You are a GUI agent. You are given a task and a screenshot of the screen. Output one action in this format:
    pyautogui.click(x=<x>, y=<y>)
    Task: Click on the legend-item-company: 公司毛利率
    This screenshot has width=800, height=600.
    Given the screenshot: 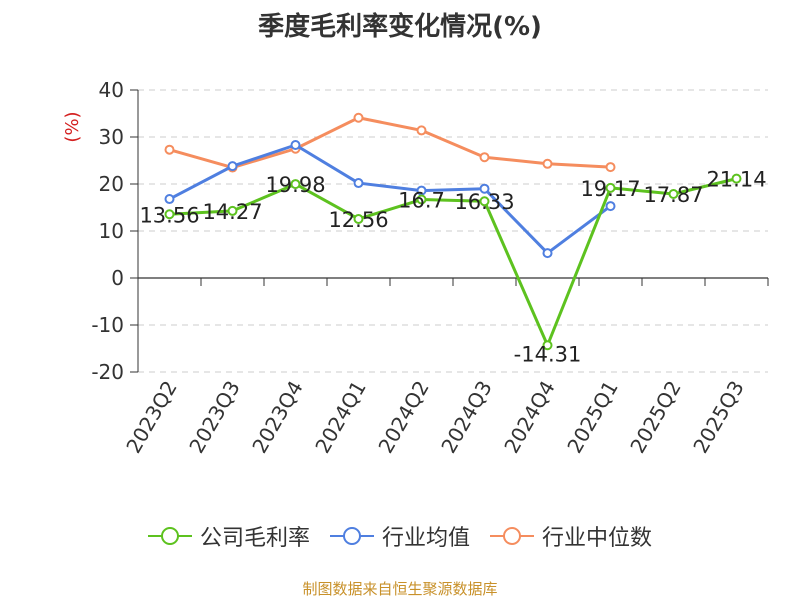 What is the action you would take?
    pyautogui.click(x=228, y=536)
    